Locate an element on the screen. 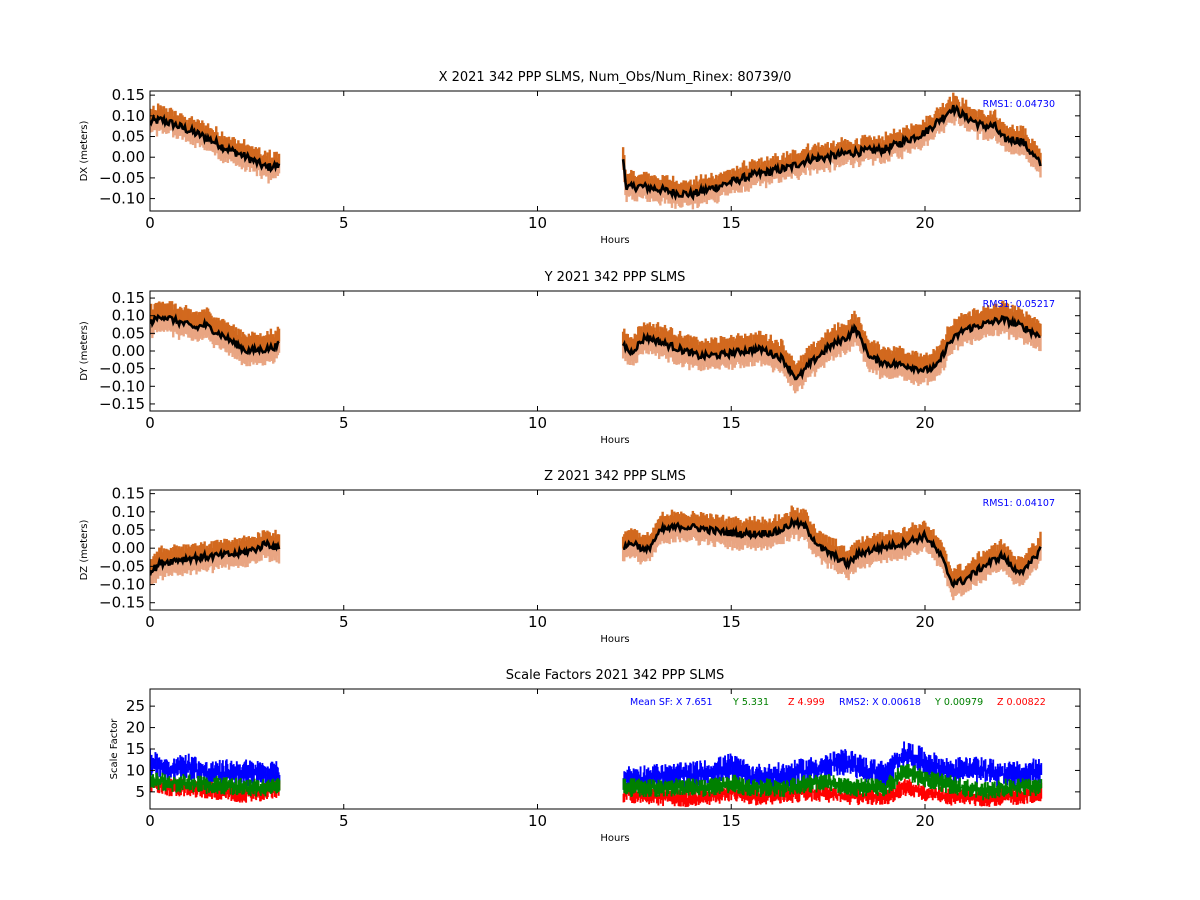 This screenshot has height=900, width=1200. subplot-title: Z 2021 342 PPP SLMS is located at coordinates (615, 476).